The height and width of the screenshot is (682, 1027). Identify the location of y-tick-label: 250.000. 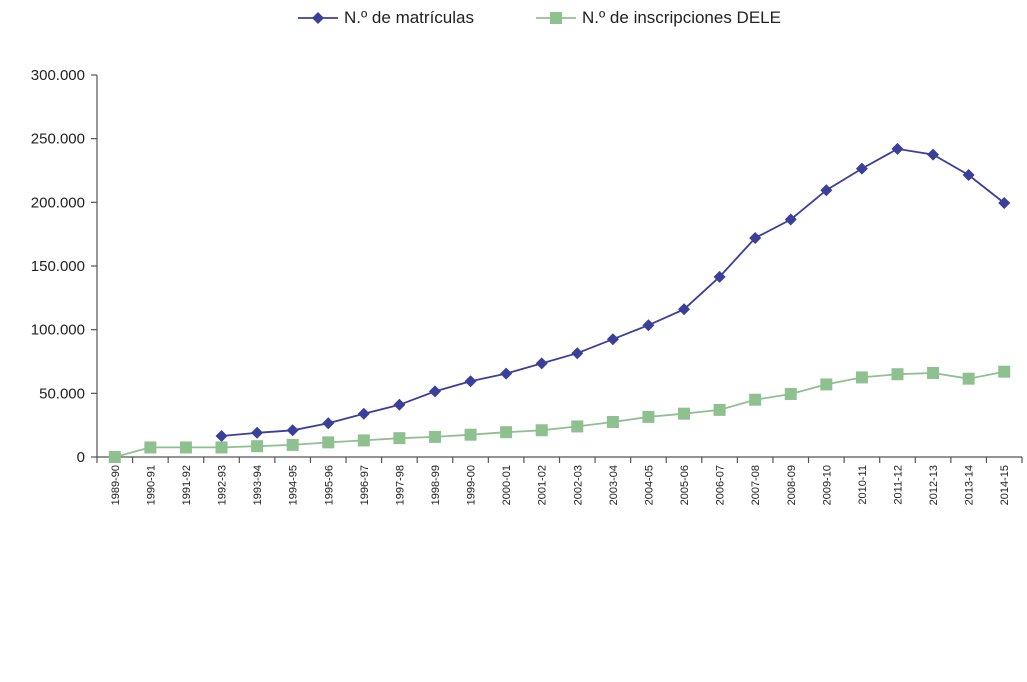
(58, 139).